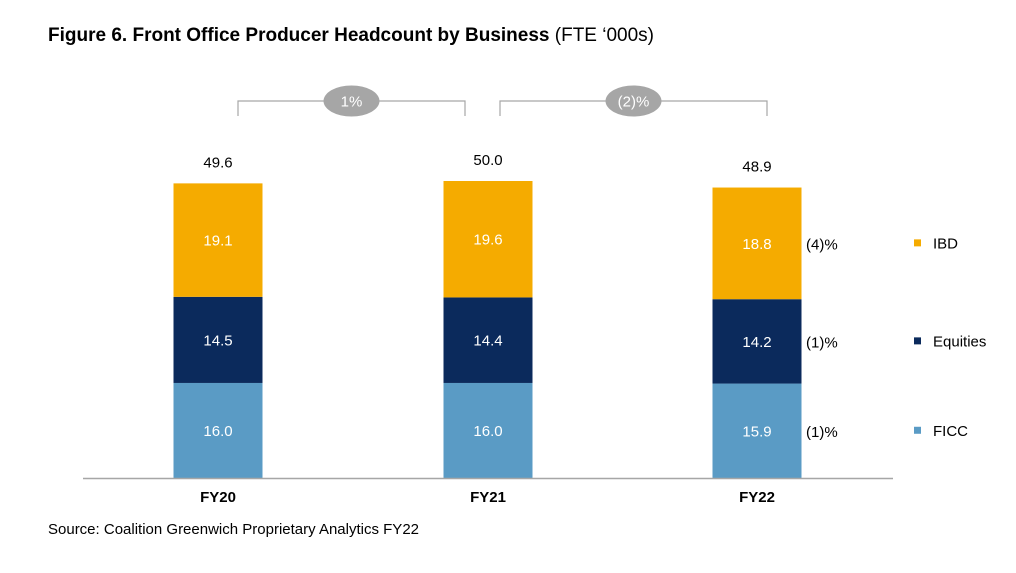 The image size is (1016, 573). I want to click on change-bubble-fy21-fy22, so click(633, 101).